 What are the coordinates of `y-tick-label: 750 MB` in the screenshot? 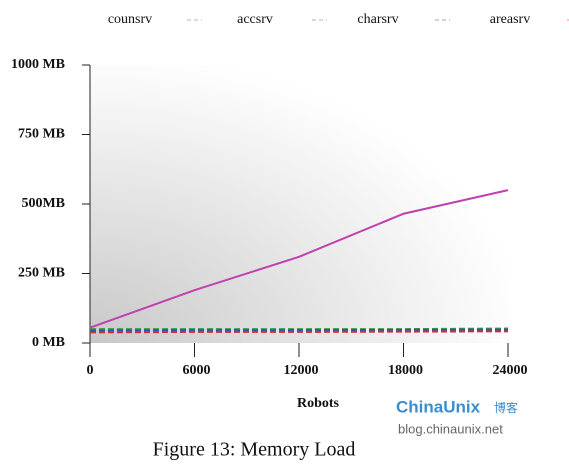 It's located at (41, 134).